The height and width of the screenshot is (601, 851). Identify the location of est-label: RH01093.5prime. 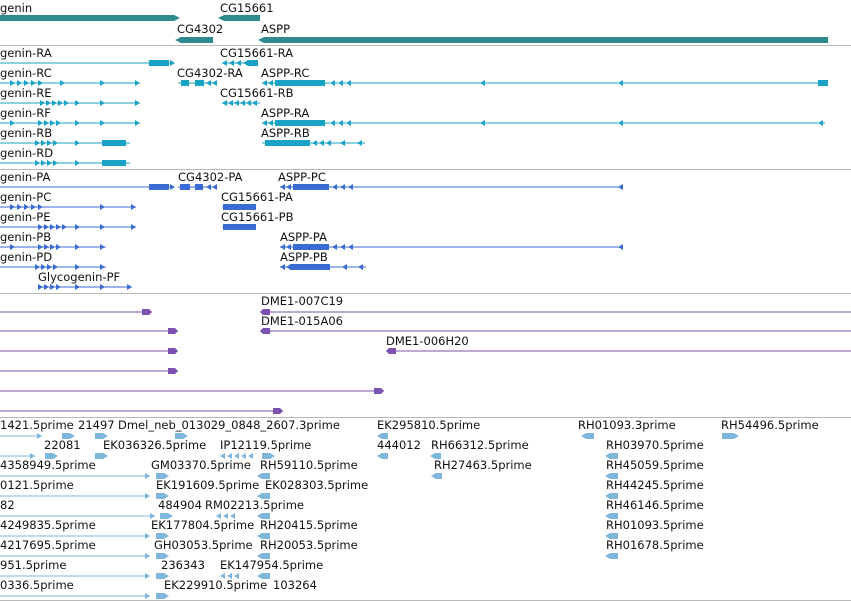
(655, 525).